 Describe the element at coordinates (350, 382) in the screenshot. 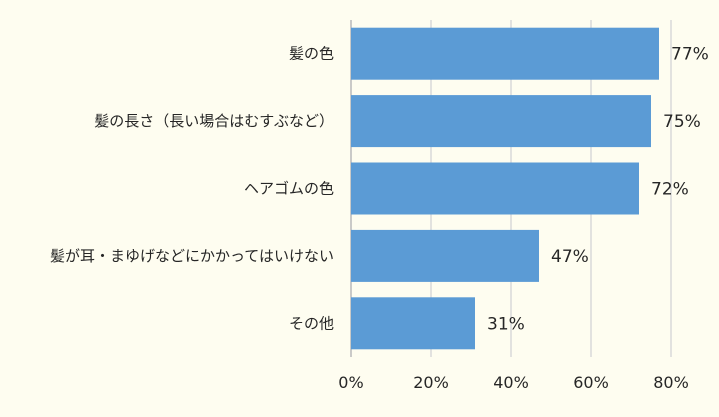

I see `x-tick-label: 0%` at that location.